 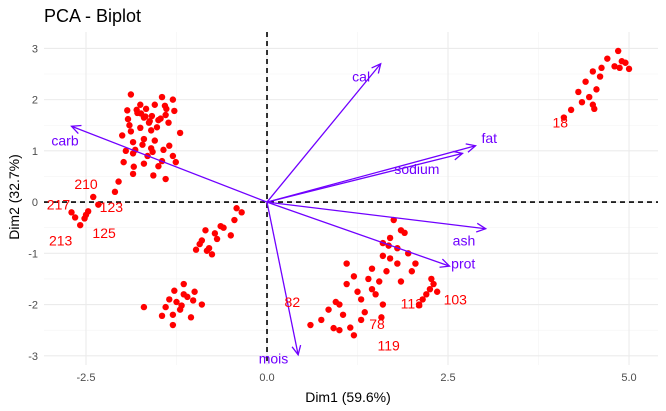 I want to click on y-tick-label: 1, so click(x=35, y=152).